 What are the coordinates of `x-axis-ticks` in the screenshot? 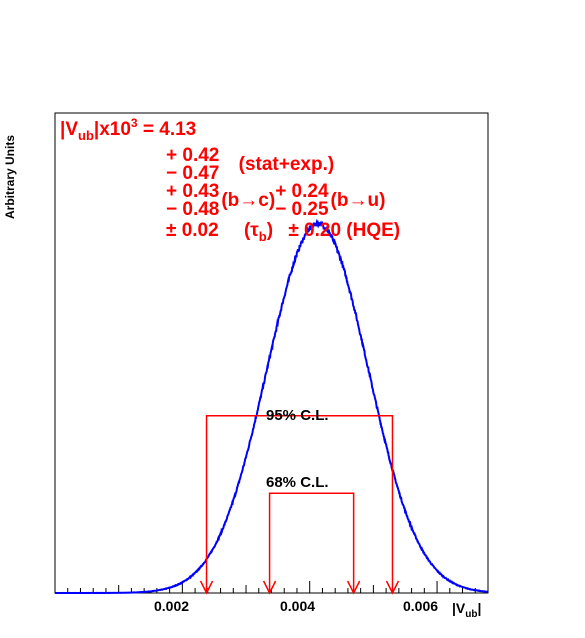 It's located at (278, 587).